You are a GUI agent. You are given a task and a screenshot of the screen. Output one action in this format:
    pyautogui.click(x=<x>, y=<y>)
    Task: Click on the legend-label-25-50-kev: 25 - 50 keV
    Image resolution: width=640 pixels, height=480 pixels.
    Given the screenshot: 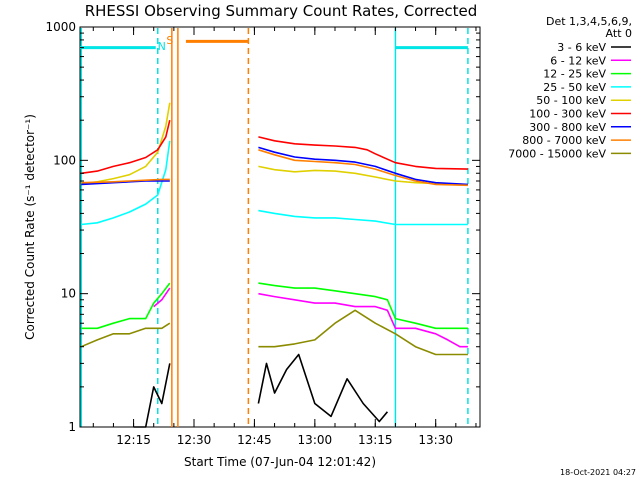 What is the action you would take?
    pyautogui.click(x=574, y=87)
    